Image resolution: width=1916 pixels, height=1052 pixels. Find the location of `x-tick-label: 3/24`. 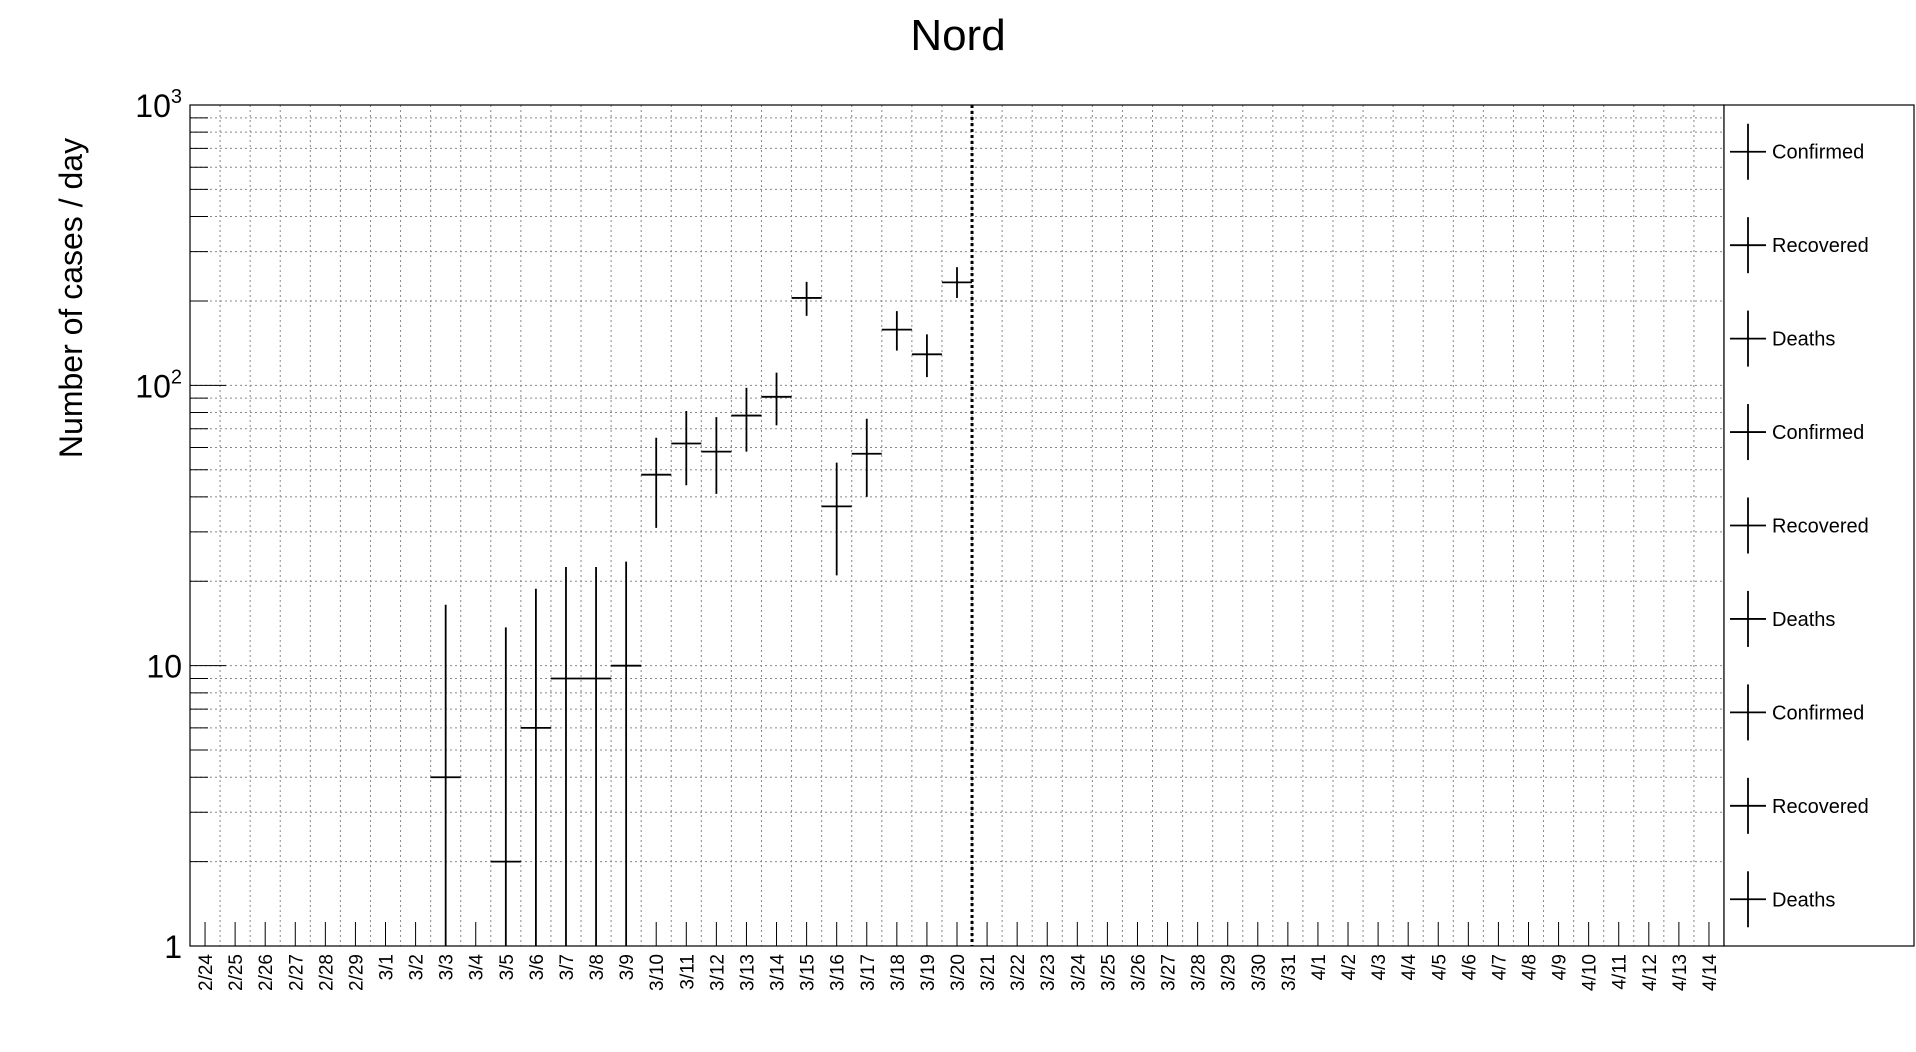

x-tick-label: 3/24 is located at coordinates (1078, 972).